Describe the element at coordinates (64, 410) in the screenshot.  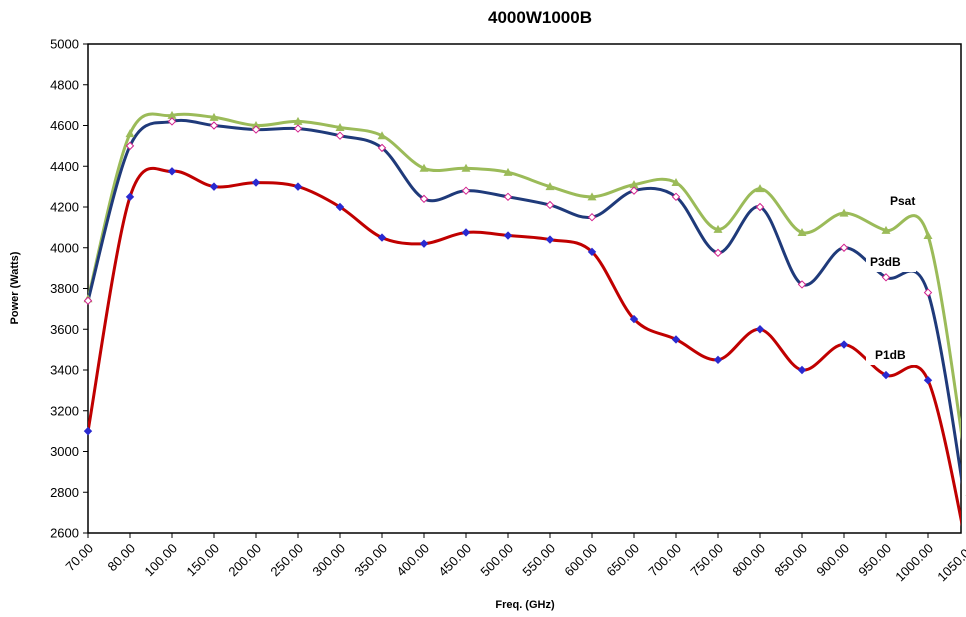
I see `y-tick-label: 3200` at that location.